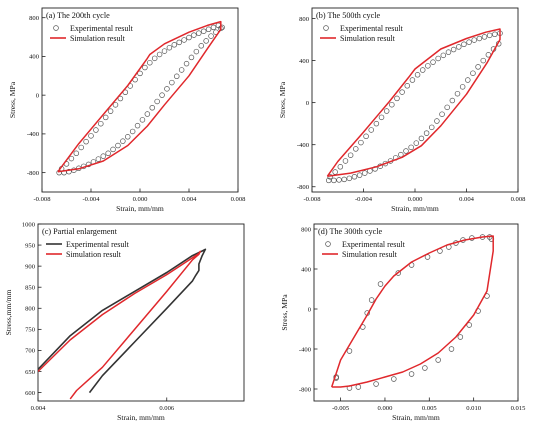  I want to click on legend-marker, so click(326, 28).